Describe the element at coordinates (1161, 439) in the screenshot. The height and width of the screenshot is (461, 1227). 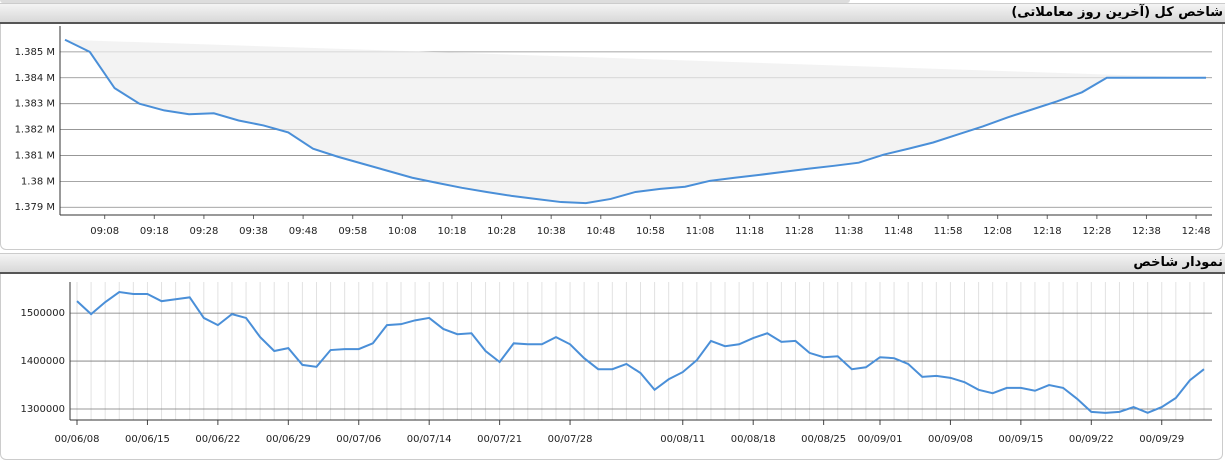
I see `x-tick-label: 00/09/29` at that location.